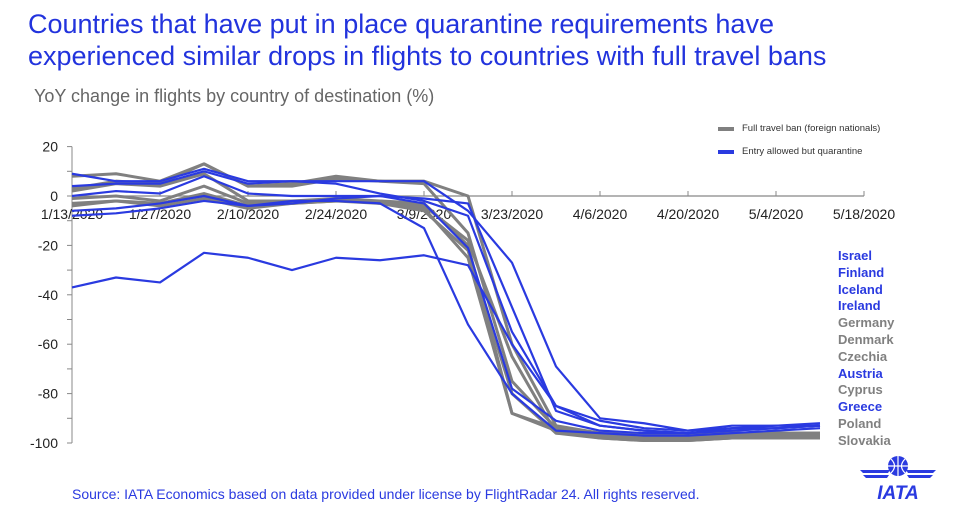 The width and height of the screenshot is (959, 509). What do you see at coordinates (48, 245) in the screenshot?
I see `y-tick-label: -20` at bounding box center [48, 245].